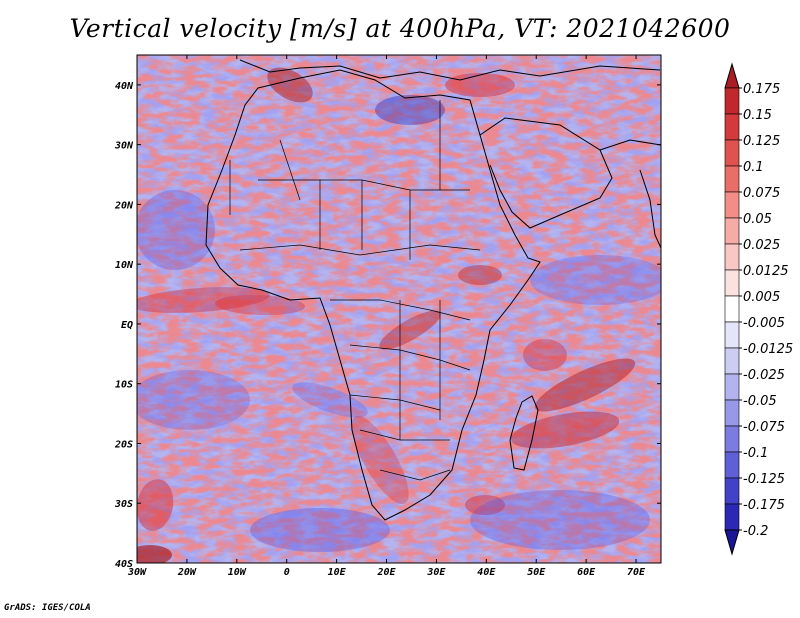  I want to click on colorbar-label: -0.2, so click(755, 531).